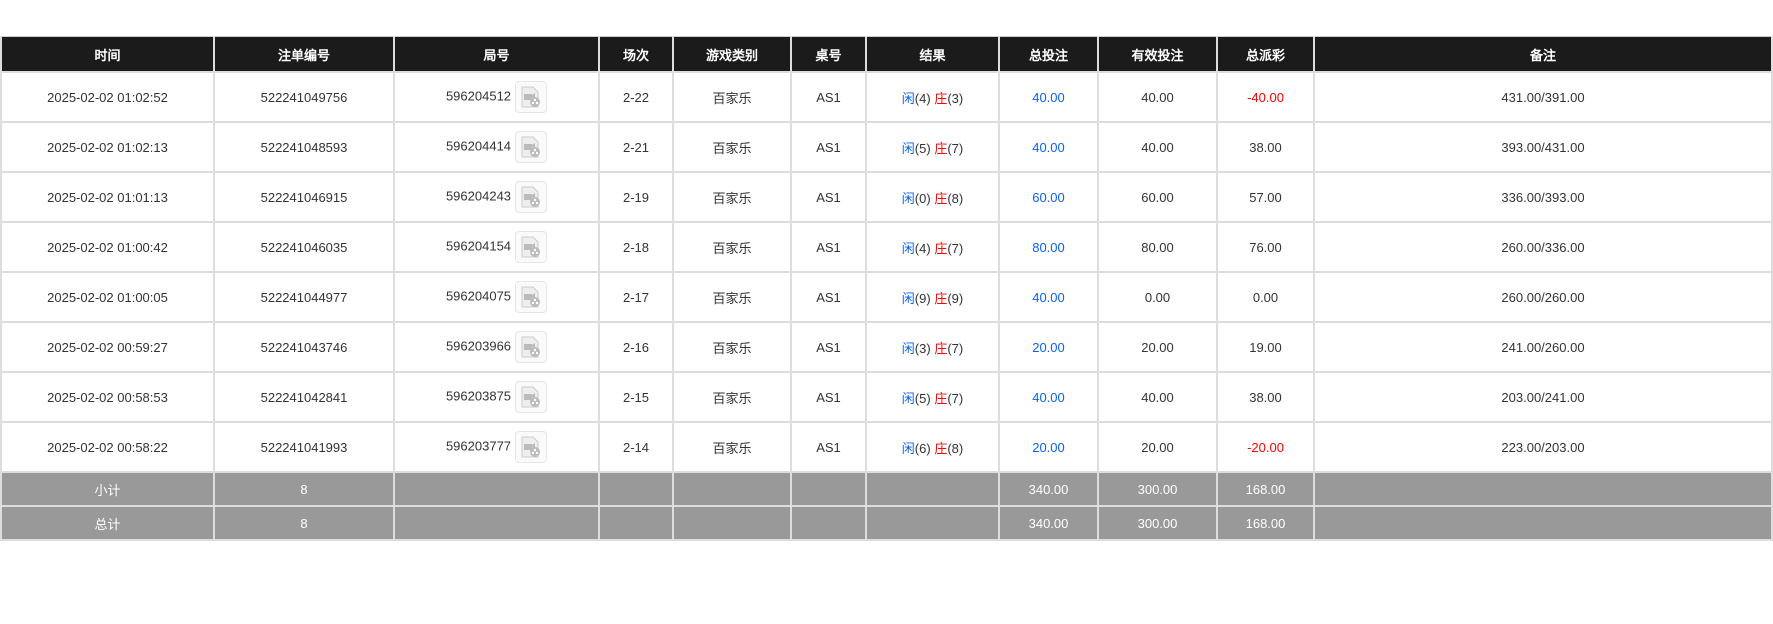  Describe the element at coordinates (922, 198) in the screenshot. I see `player-points: (0)` at that location.